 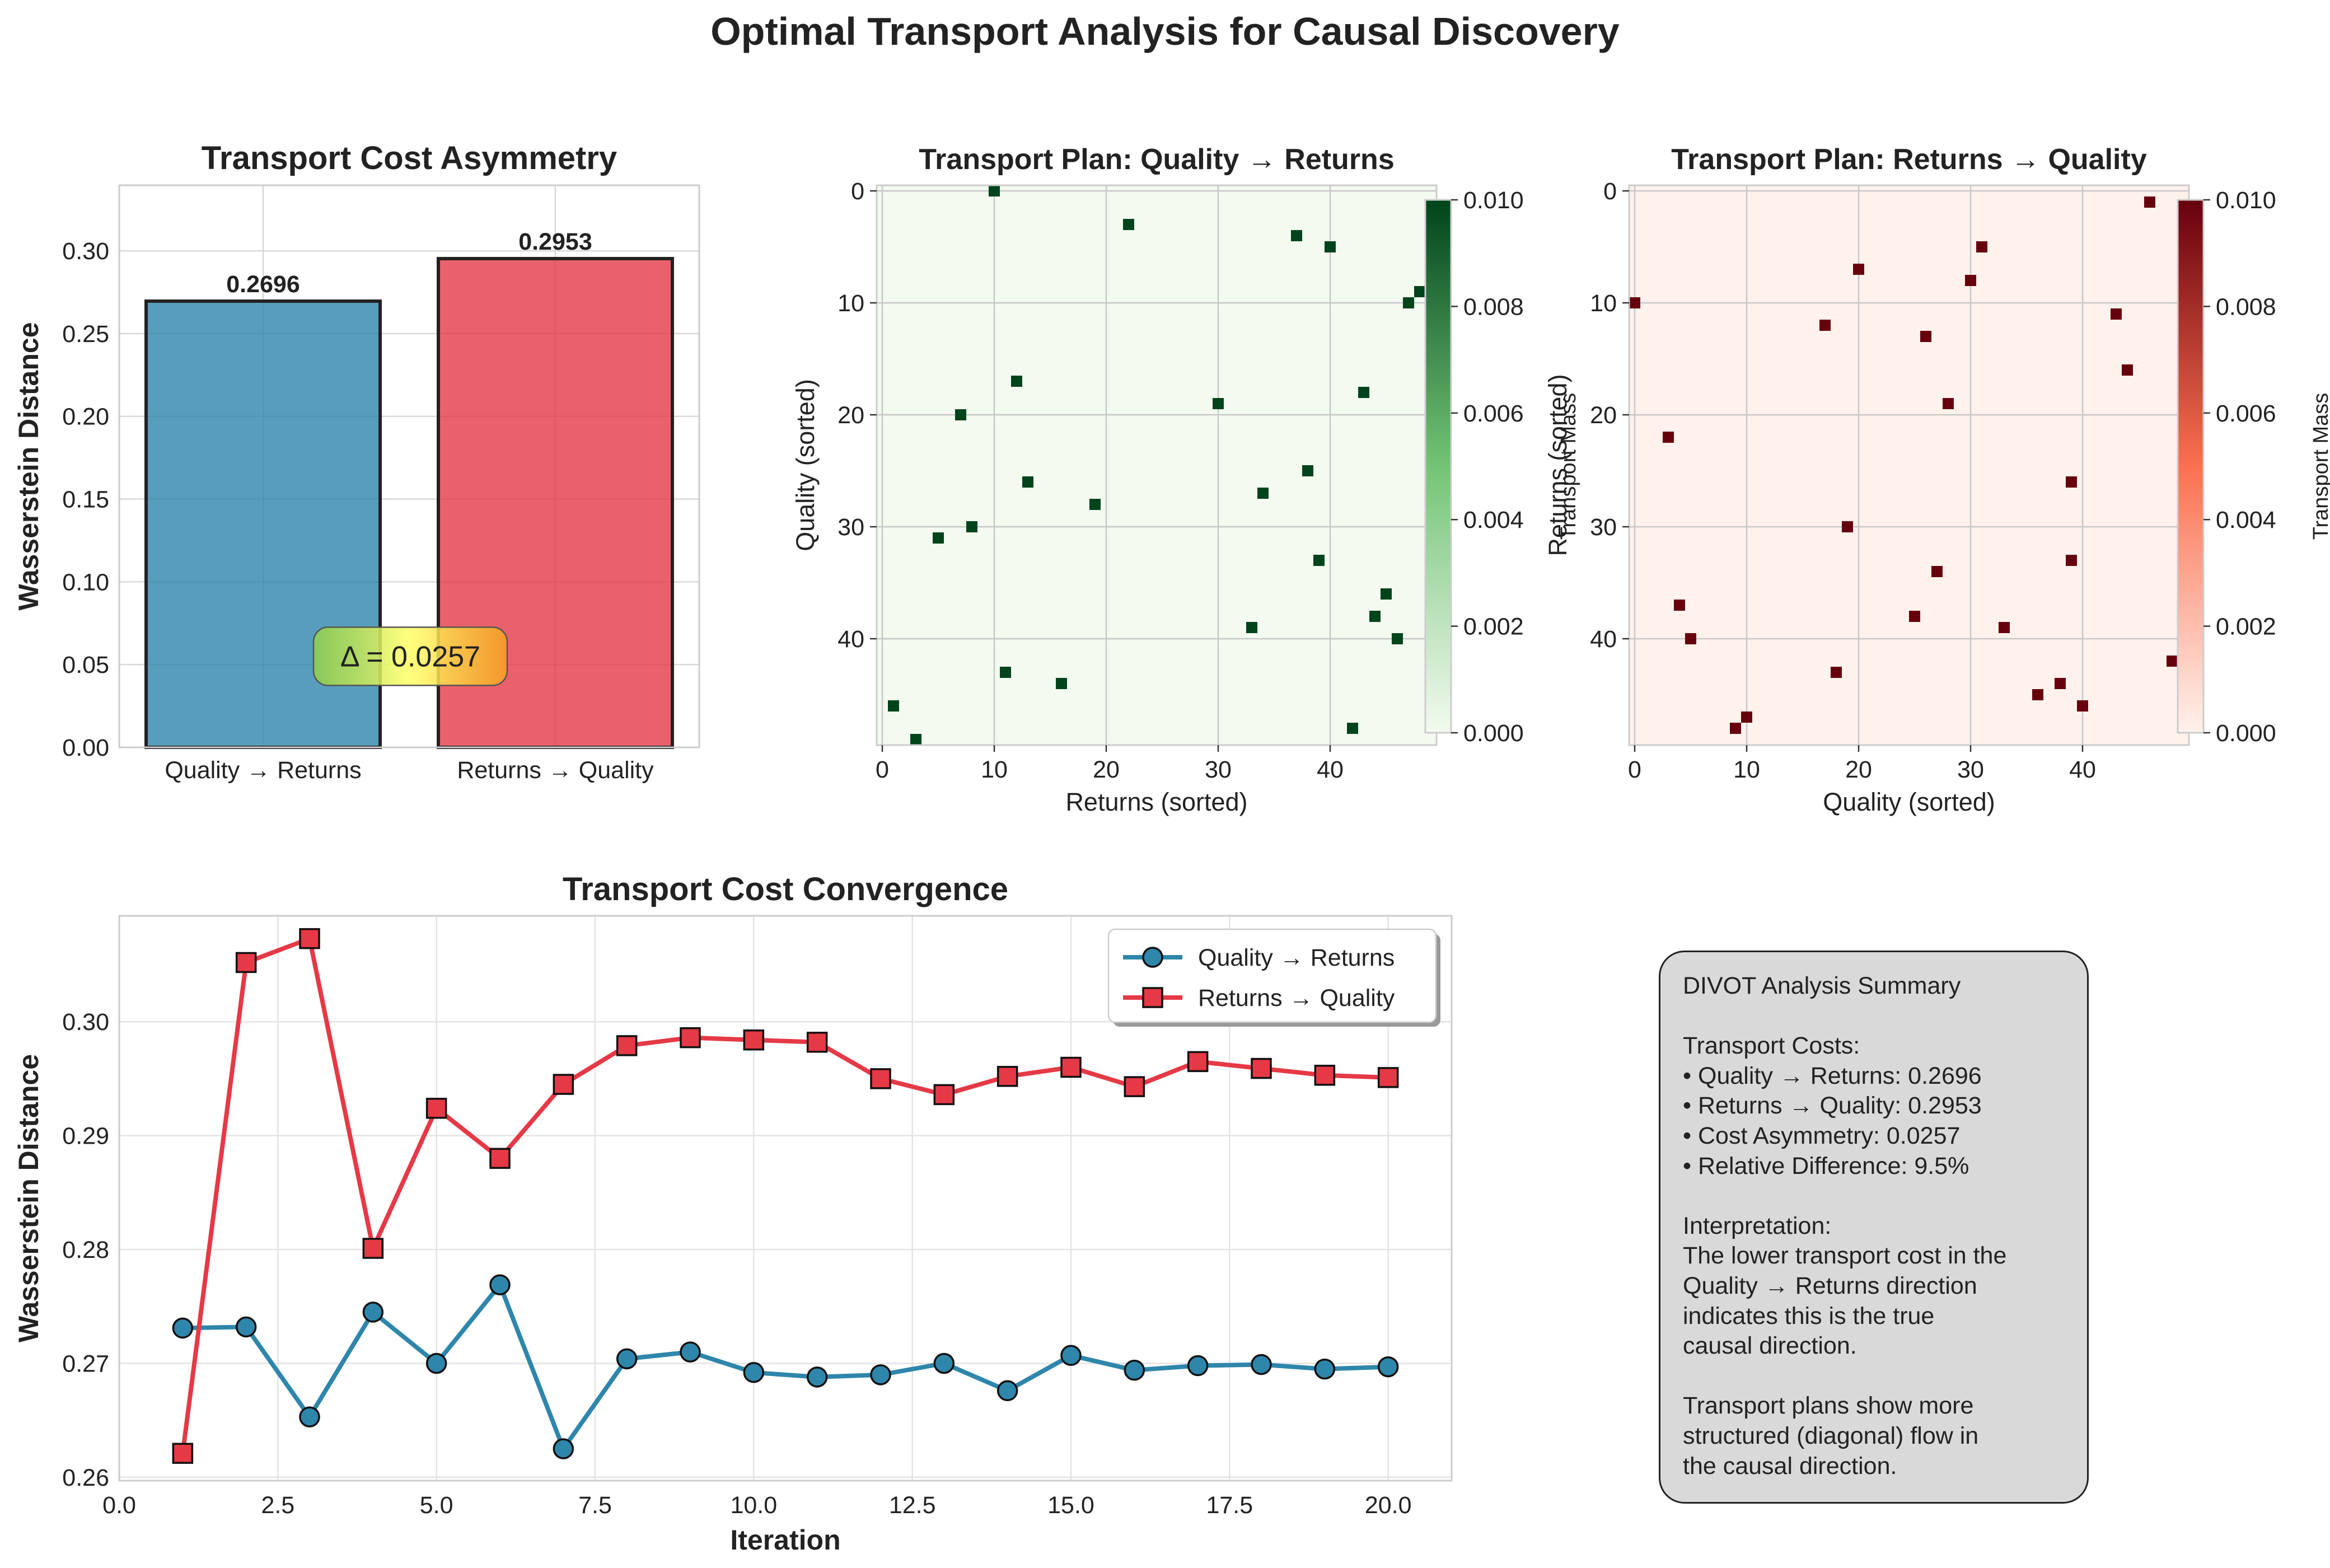 I want to click on y-tick-label: 0.29, so click(x=85, y=1136).